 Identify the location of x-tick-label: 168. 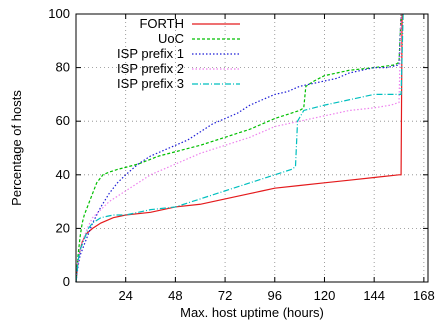
(424, 295).